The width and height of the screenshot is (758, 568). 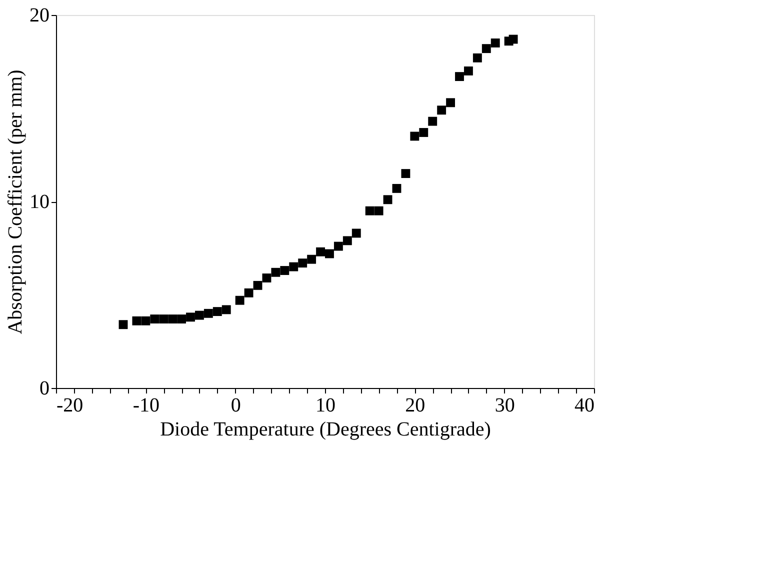 I want to click on y-tick-label: 0, so click(x=45, y=389).